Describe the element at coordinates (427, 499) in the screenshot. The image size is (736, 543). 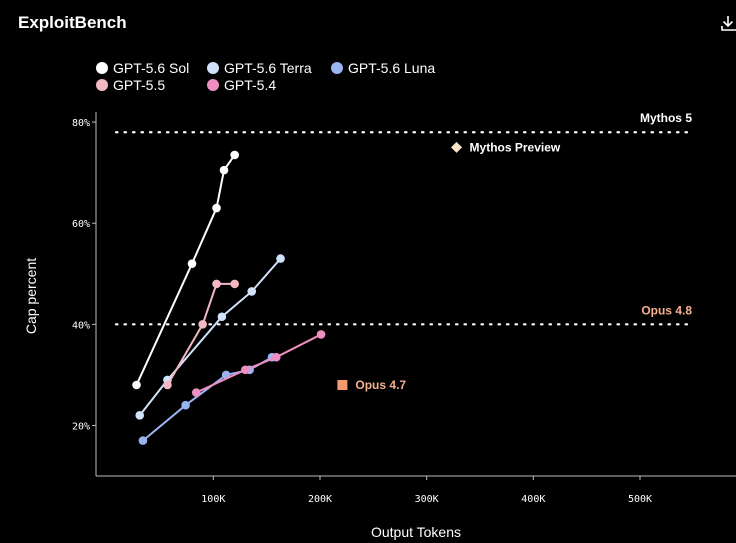
I see `x-tick-label: 300K` at that location.